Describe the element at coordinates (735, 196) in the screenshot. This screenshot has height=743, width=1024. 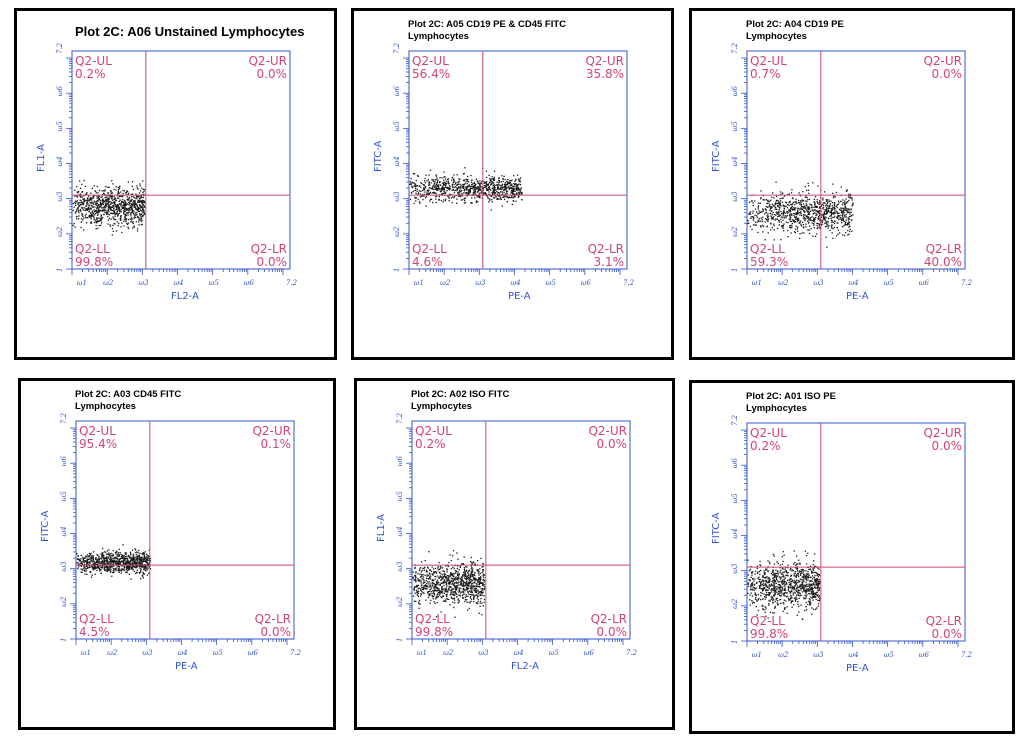
I see `y-tick-label: ω3` at that location.